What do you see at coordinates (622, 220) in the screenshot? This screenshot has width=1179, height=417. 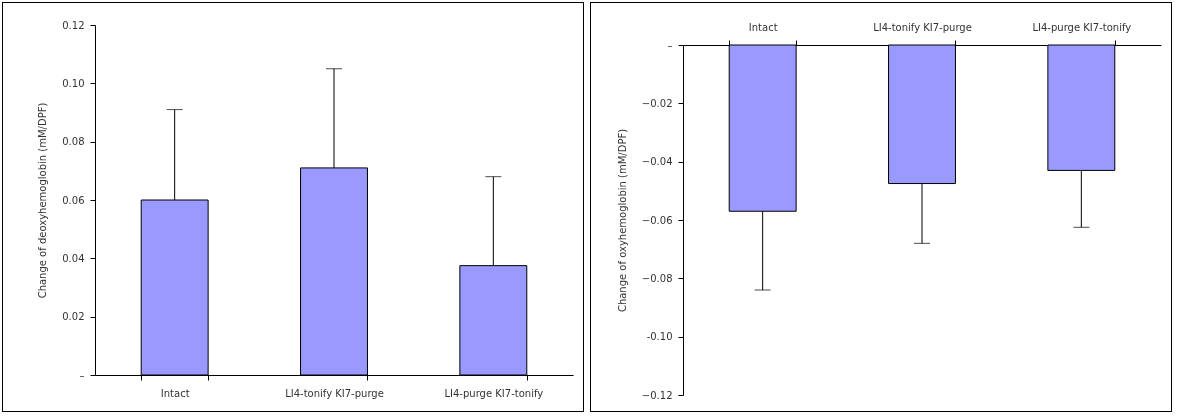 I see `y-axis-title: Change of oxyhemoglobin (mM/DPF)` at bounding box center [622, 220].